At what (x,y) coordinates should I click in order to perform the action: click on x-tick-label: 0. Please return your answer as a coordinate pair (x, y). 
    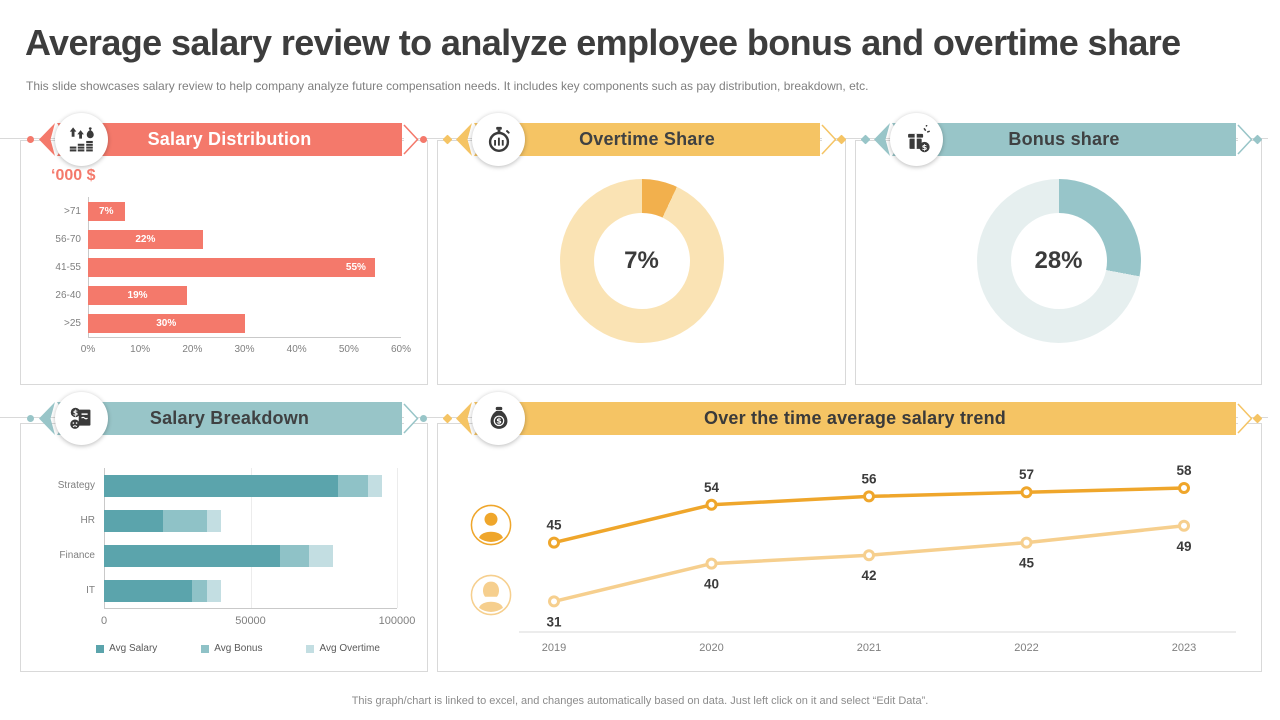
    Looking at the image, I should click on (104, 621).